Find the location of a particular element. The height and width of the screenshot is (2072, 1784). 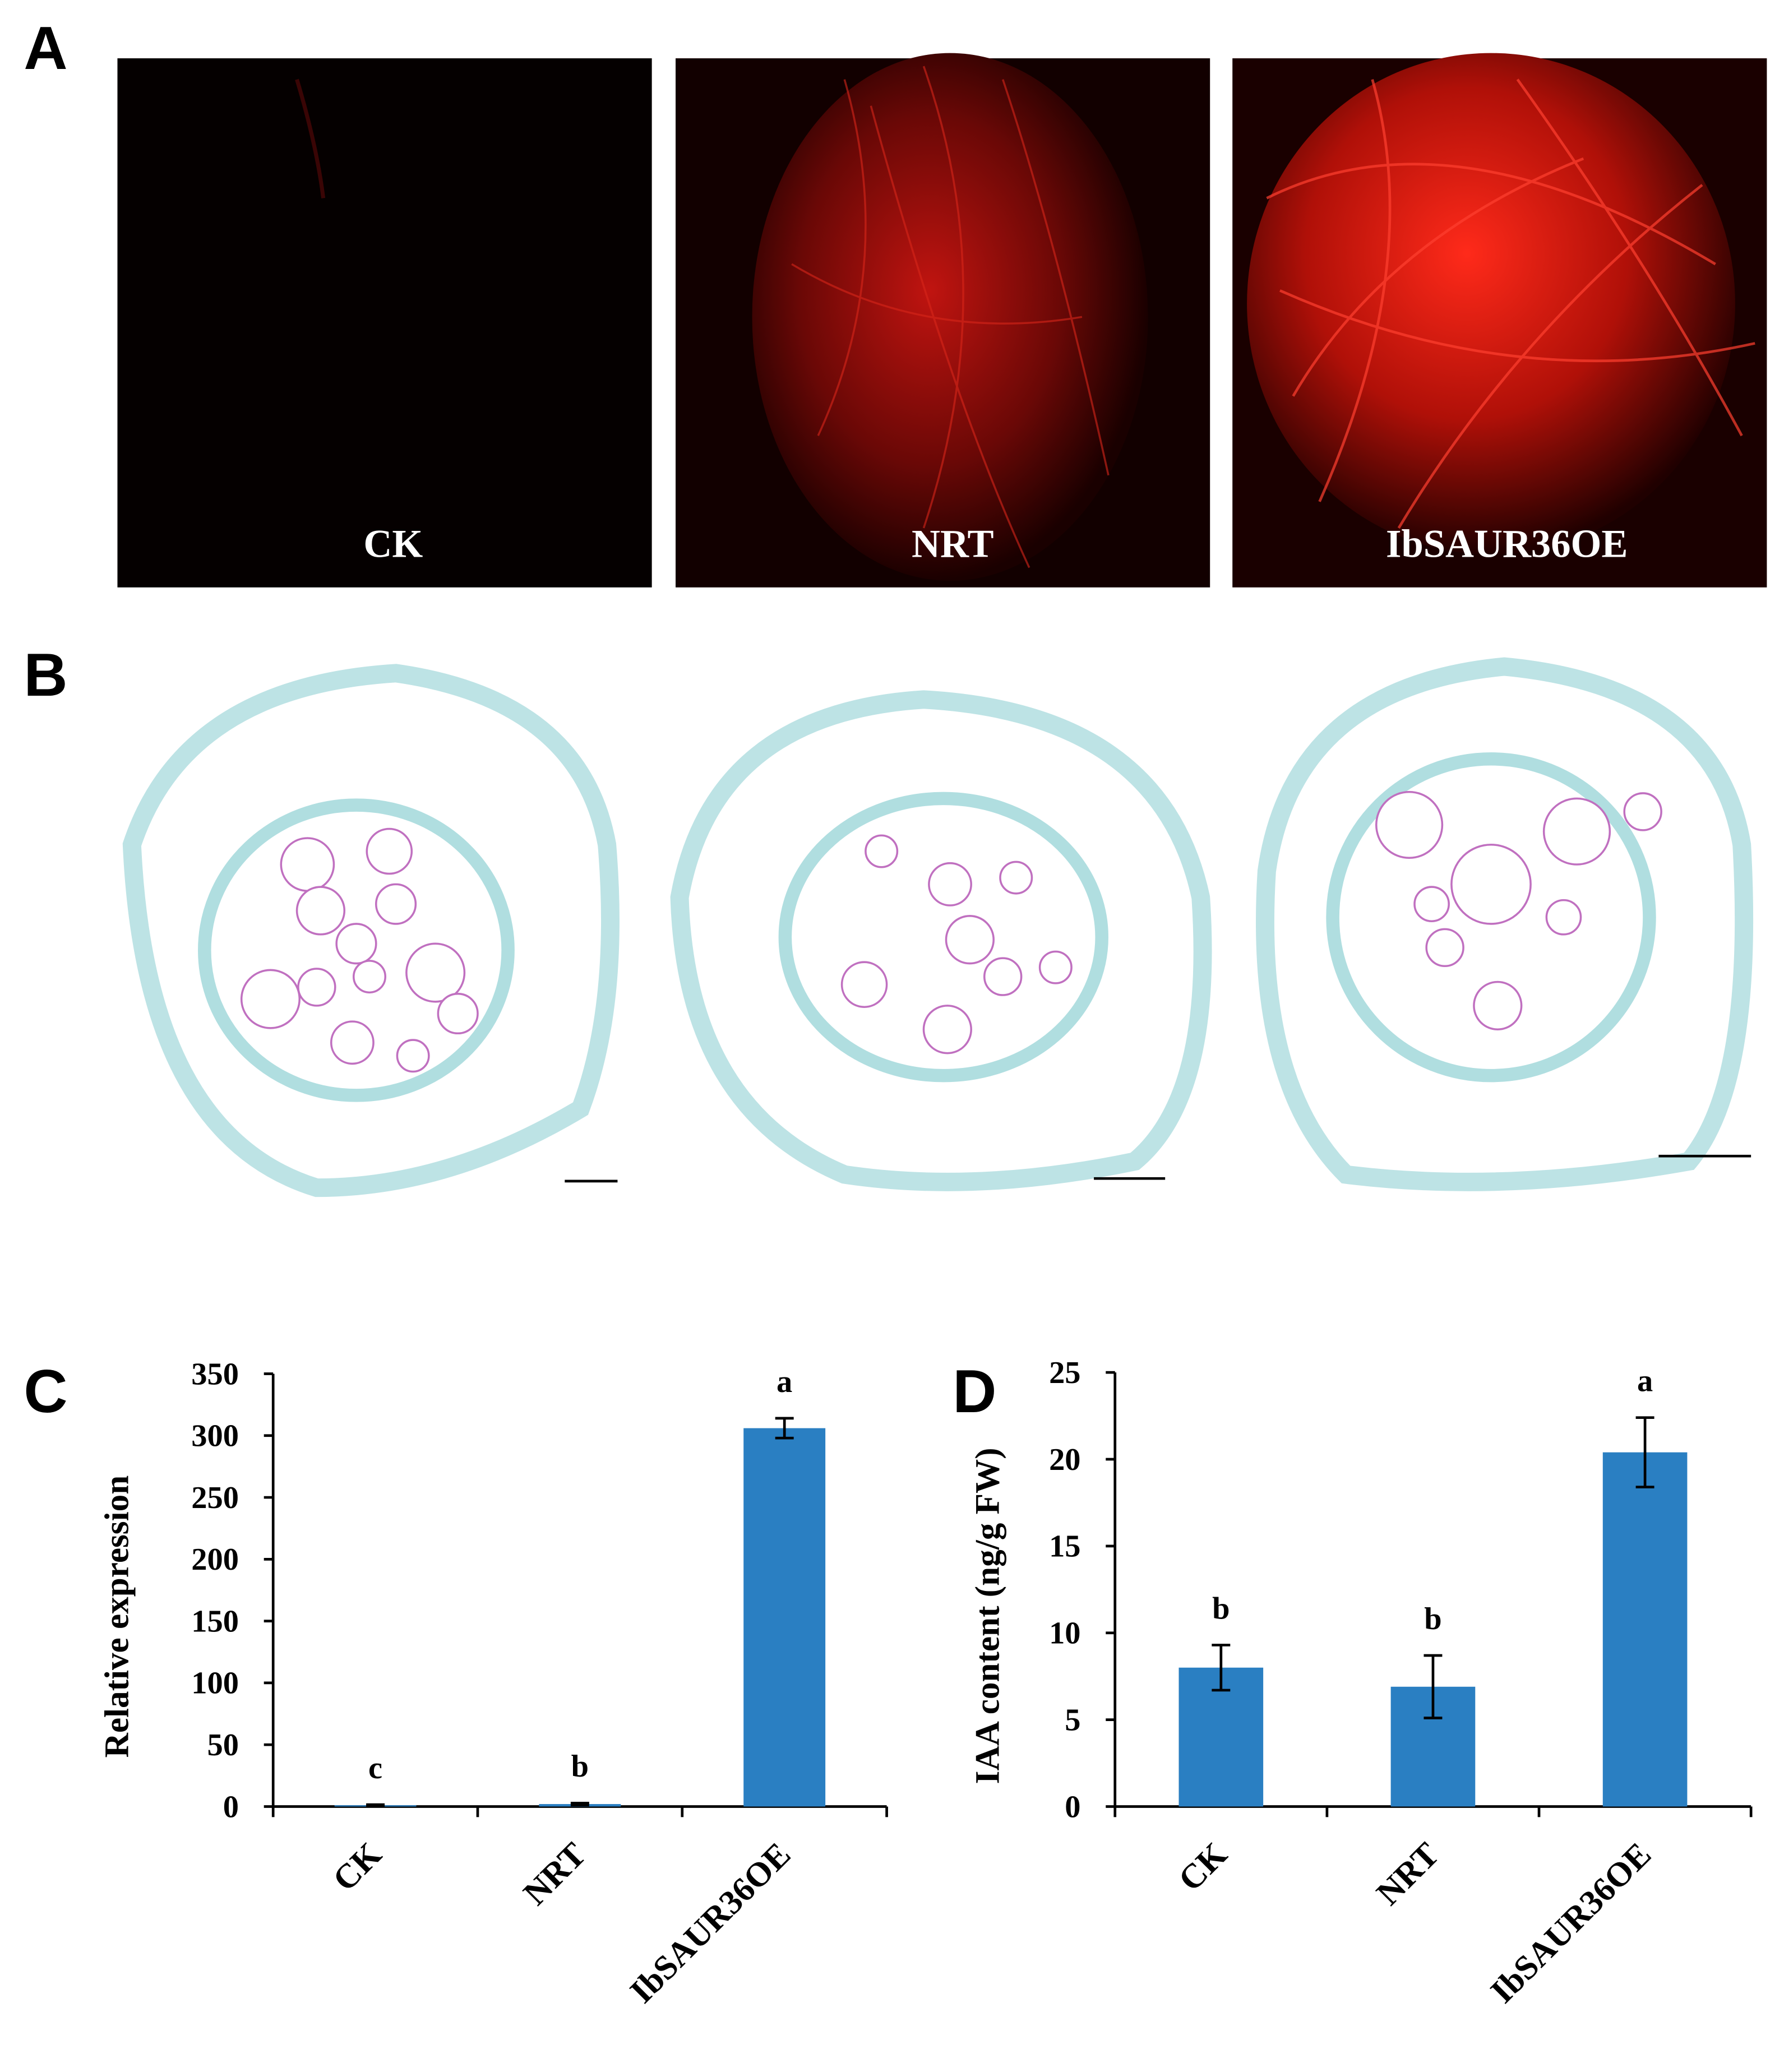

y-axis-label: Relative expression is located at coordinates (117, 1617).